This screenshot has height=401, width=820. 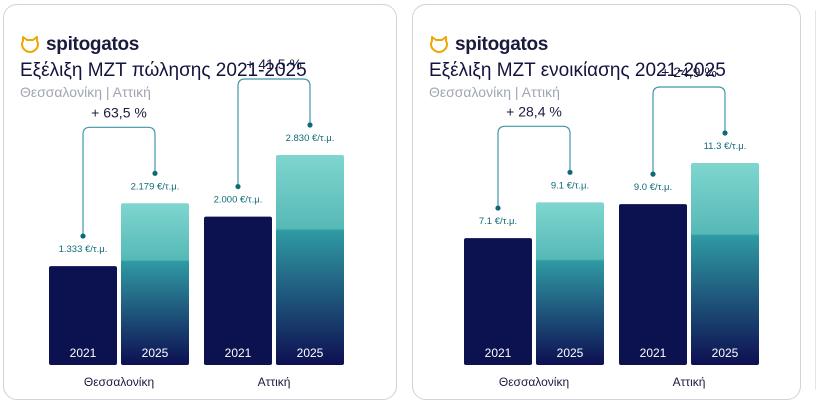 I want to click on value-label-2021-0: 7.1 €/τ.μ., so click(x=498, y=221).